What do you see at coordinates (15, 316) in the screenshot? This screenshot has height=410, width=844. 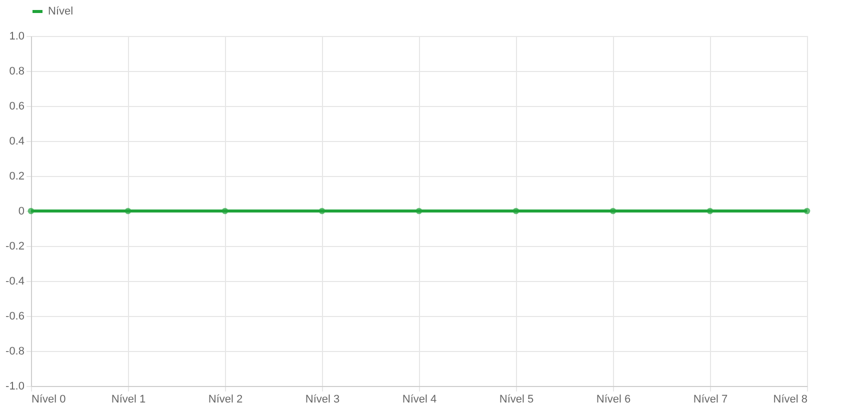 I see `y-tick-label: -0.6` at bounding box center [15, 316].